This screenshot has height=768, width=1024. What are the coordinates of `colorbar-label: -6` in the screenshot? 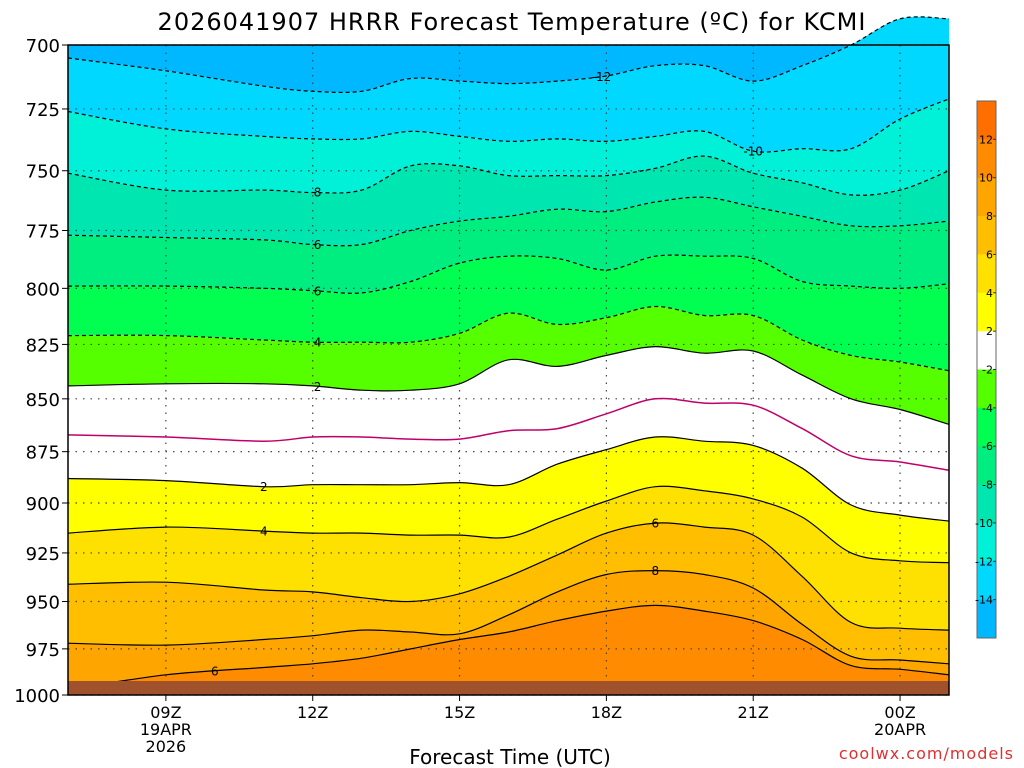 It's located at (987, 446).